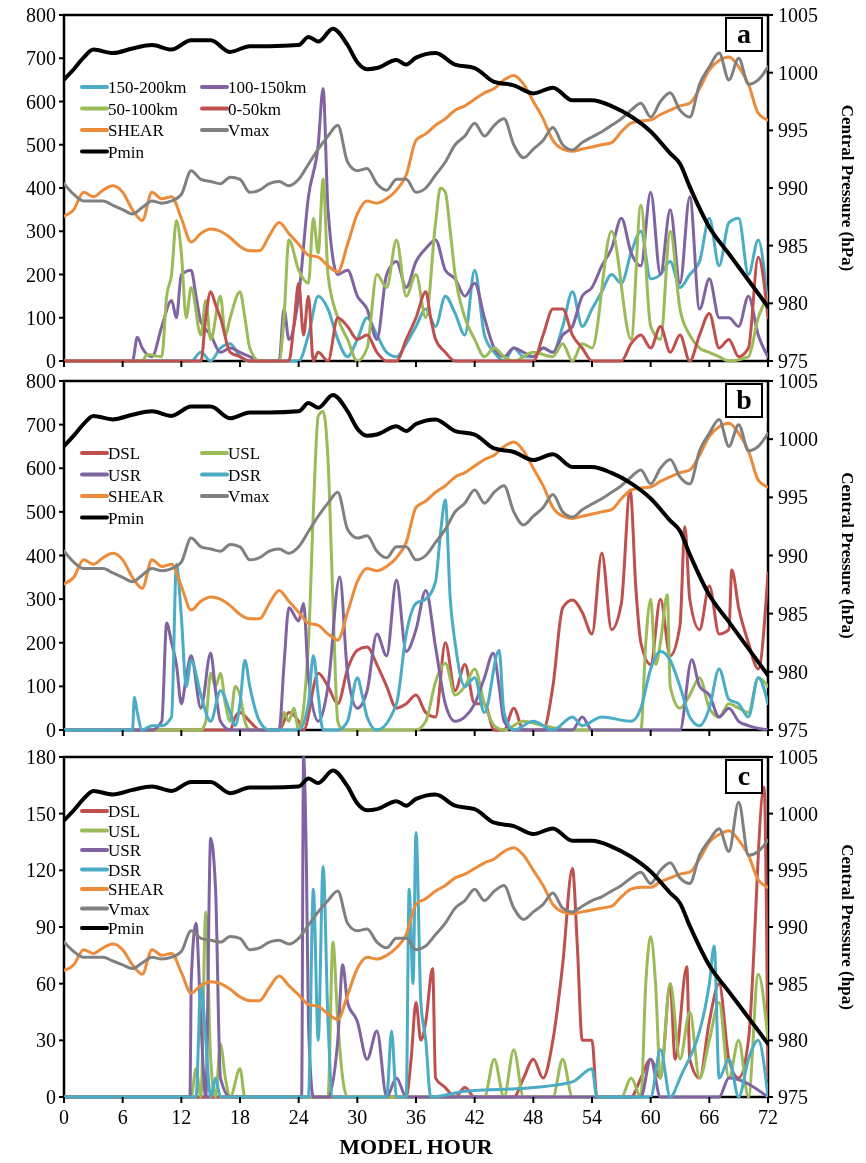  What do you see at coordinates (357, 1117) in the screenshot?
I see `x-tick-label: 30` at bounding box center [357, 1117].